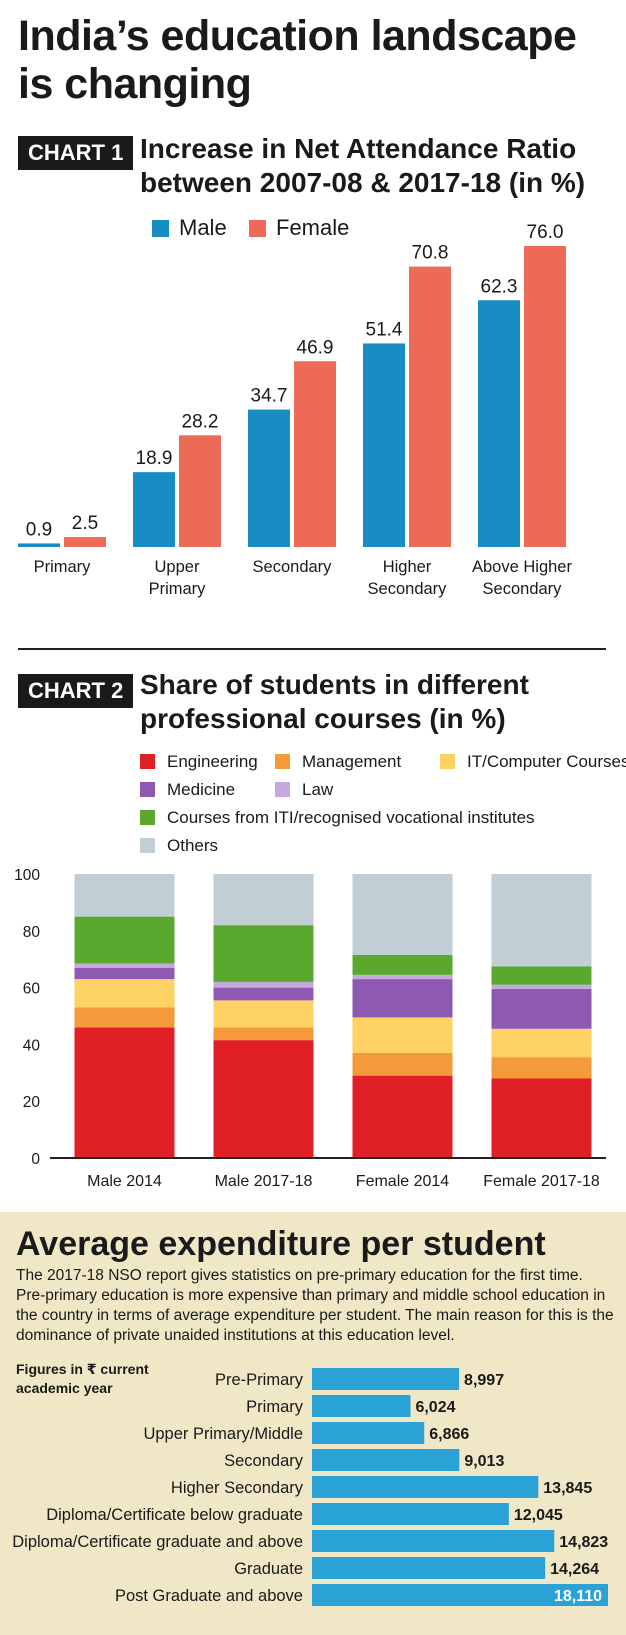 This screenshot has height=1635, width=626. What do you see at coordinates (275, 1407) in the screenshot?
I see `expenditure-category-label: Primary` at bounding box center [275, 1407].